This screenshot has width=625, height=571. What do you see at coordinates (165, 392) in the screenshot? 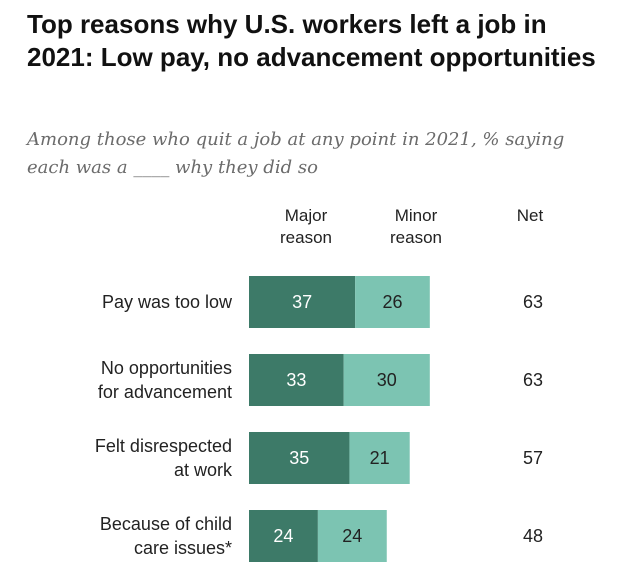
I see `category-label: for advancement` at bounding box center [165, 392].